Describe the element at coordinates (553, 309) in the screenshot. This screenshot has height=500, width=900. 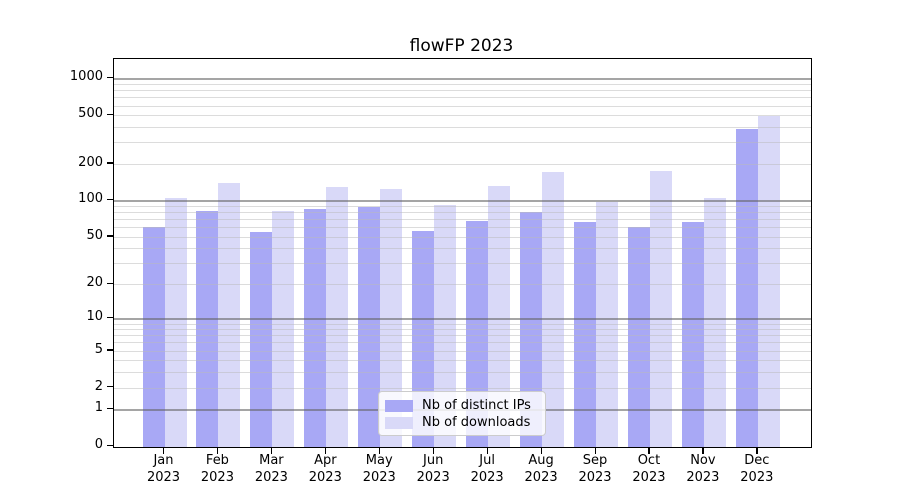
I see `bar-aug-downloads` at that location.